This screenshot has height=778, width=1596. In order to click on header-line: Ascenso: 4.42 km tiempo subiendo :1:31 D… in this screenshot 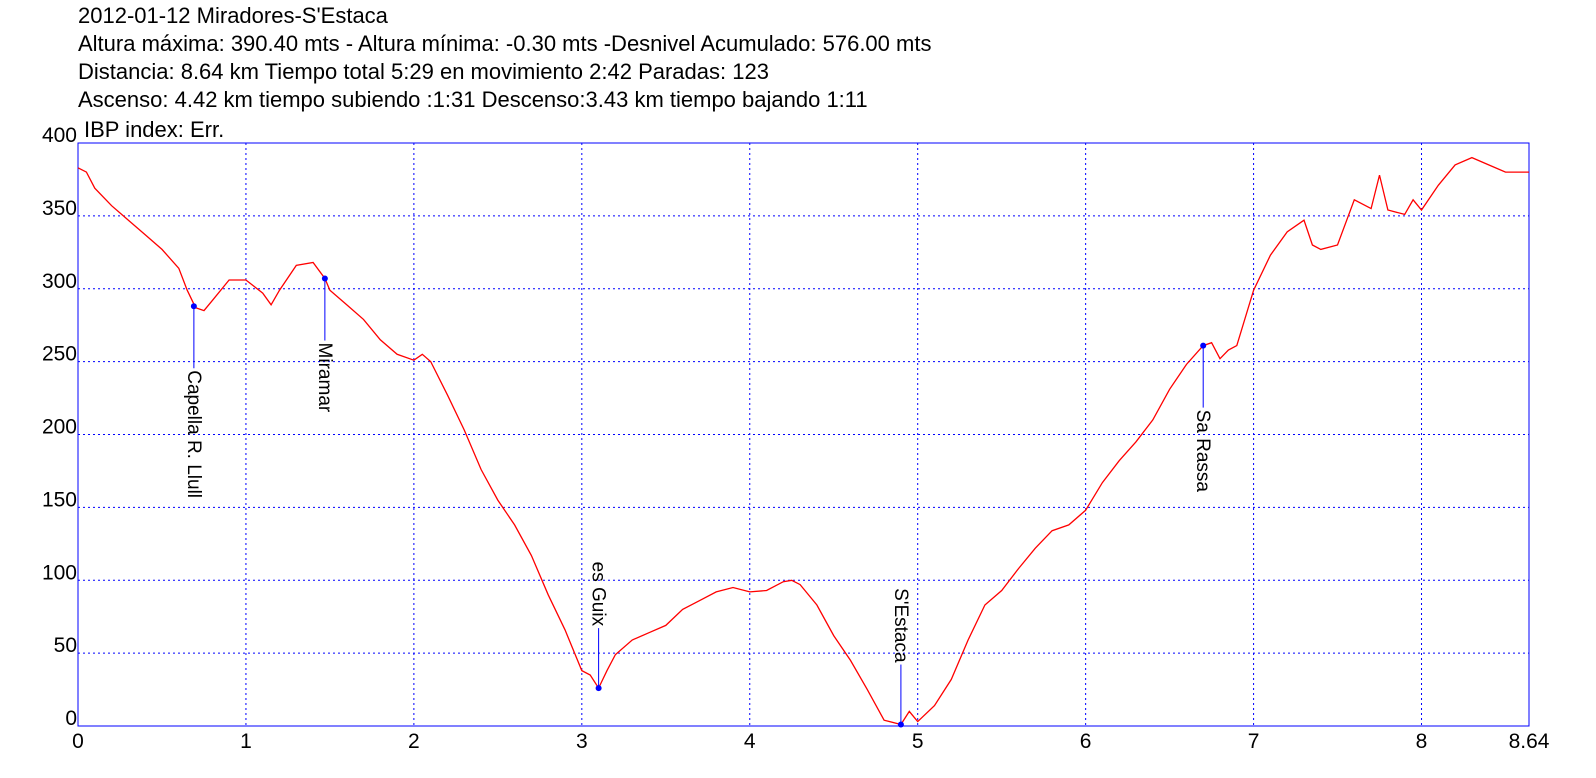, I will do `click(473, 99)`.